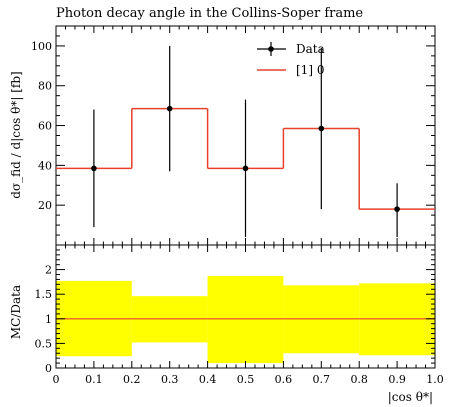 The height and width of the screenshot is (407, 450). What do you see at coordinates (397, 379) in the screenshot?
I see `ratio-x-tick-label-9: 0.9` at bounding box center [397, 379].